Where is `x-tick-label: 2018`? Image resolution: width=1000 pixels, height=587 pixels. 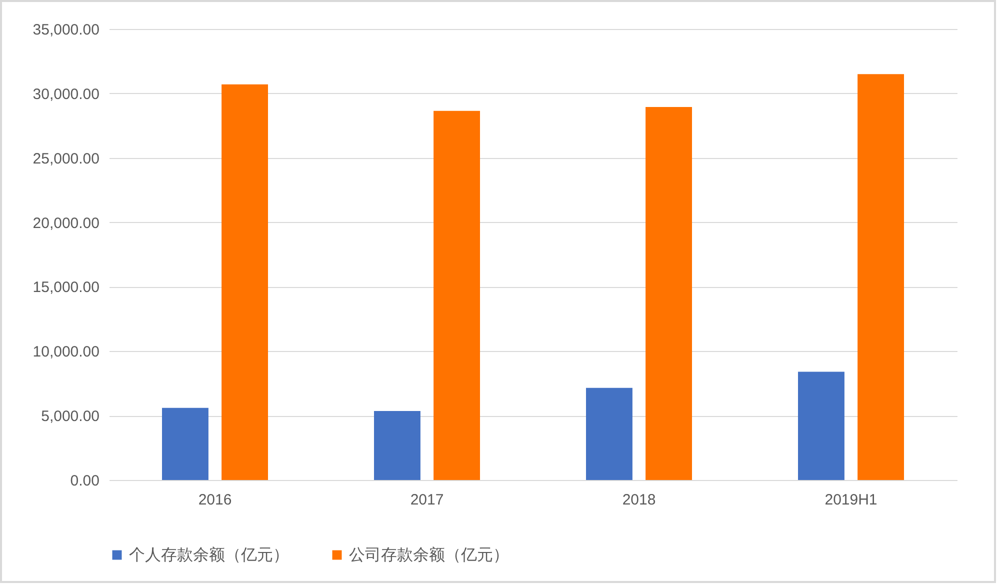 x-tick-label: 2018 is located at coordinates (639, 500).